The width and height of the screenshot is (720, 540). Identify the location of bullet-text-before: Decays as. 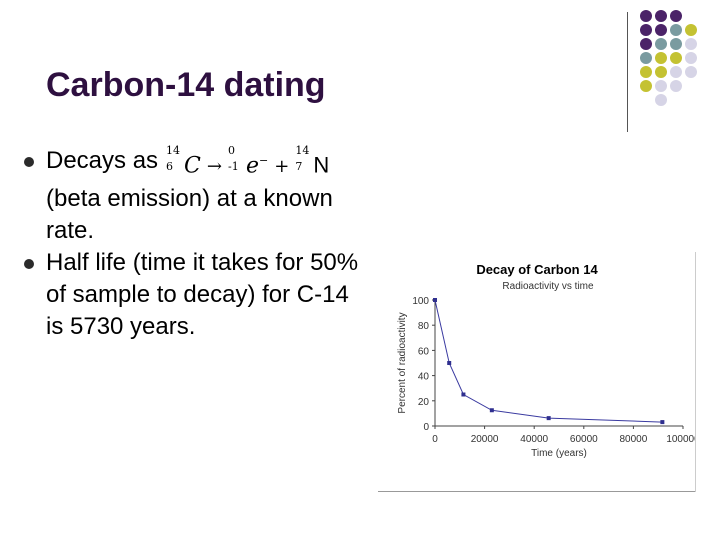
(102, 160).